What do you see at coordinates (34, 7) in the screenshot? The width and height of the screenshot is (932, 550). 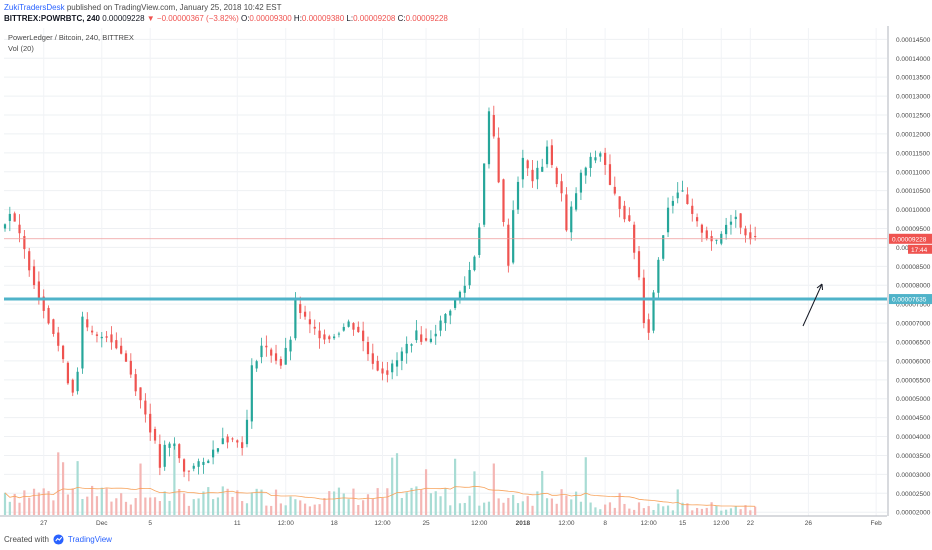 I see `author-link: ZukiTradersDesk` at bounding box center [34, 7].